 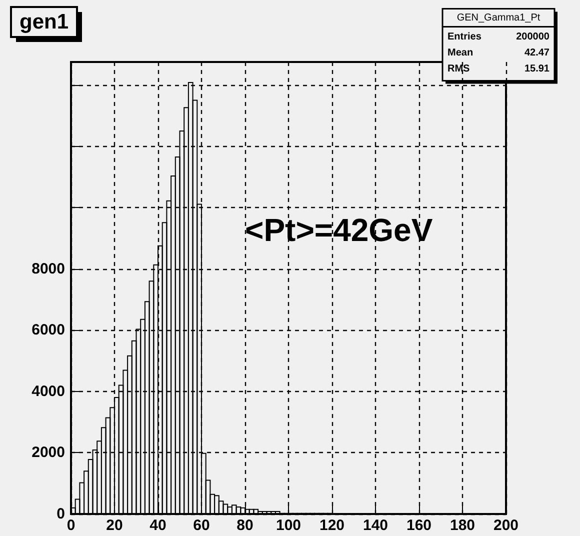 What do you see at coordinates (201, 525) in the screenshot?
I see `x-tick-label: 60` at bounding box center [201, 525].